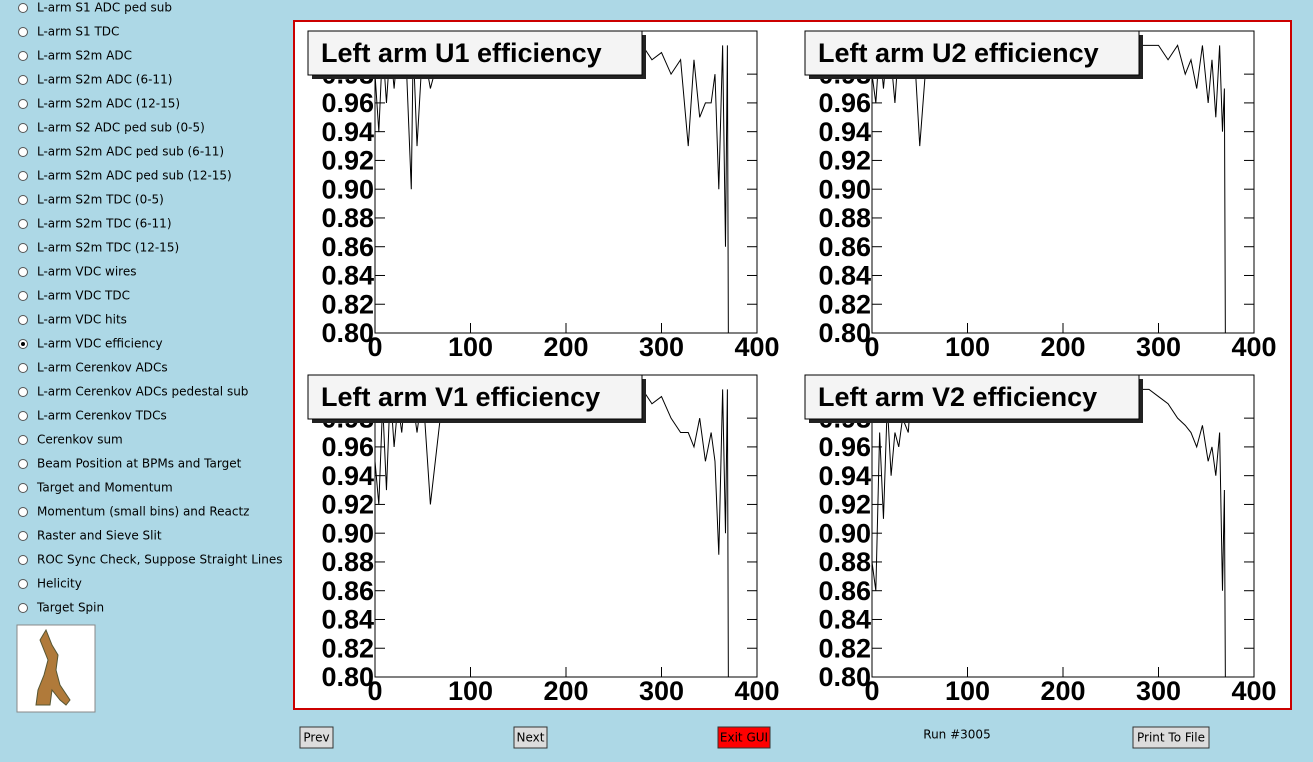  Describe the element at coordinates (130, 152) in the screenshot. I see `radio-label: L-arm S2m ADC ped sub (6-11)` at that location.